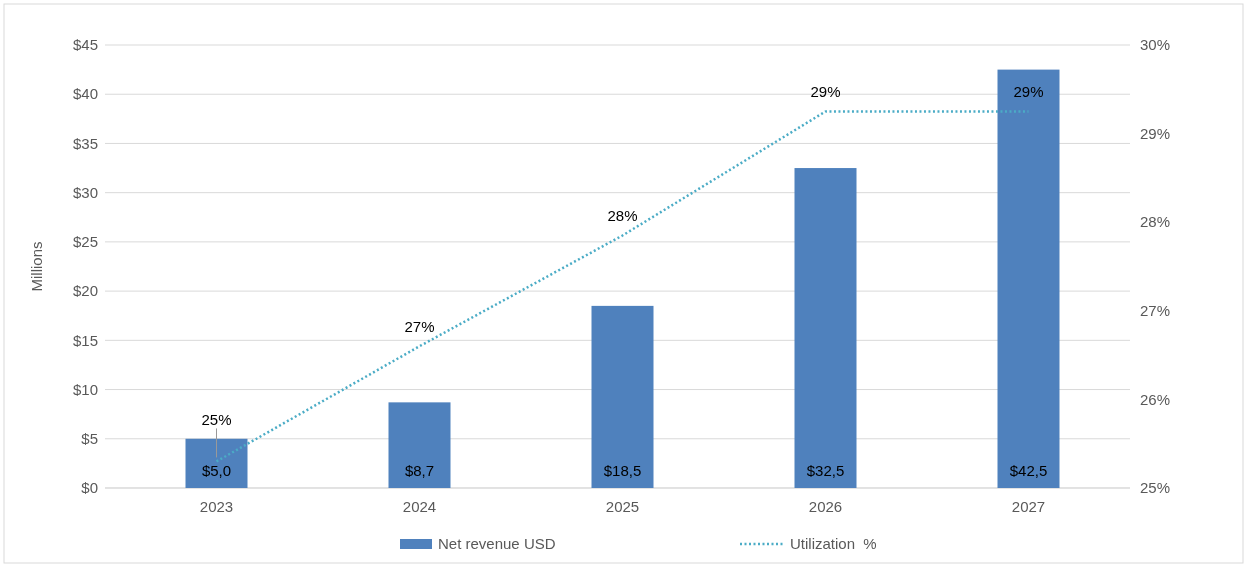  What do you see at coordinates (1155, 488) in the screenshot?
I see `y2-tick-label: 25%` at bounding box center [1155, 488].